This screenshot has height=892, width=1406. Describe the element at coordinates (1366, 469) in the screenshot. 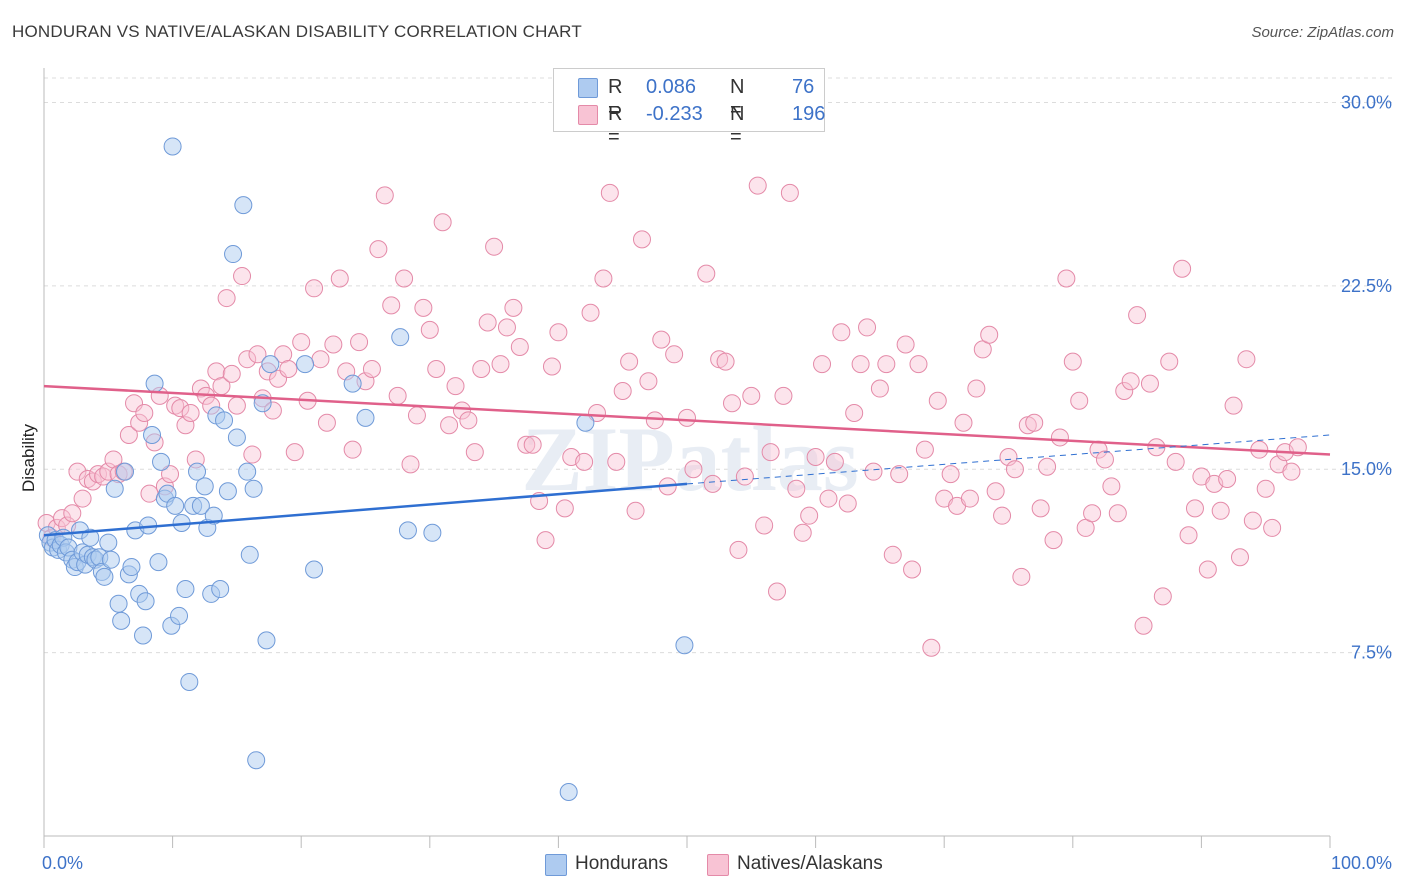

I see `y-tick-label: 15.0%` at that location.